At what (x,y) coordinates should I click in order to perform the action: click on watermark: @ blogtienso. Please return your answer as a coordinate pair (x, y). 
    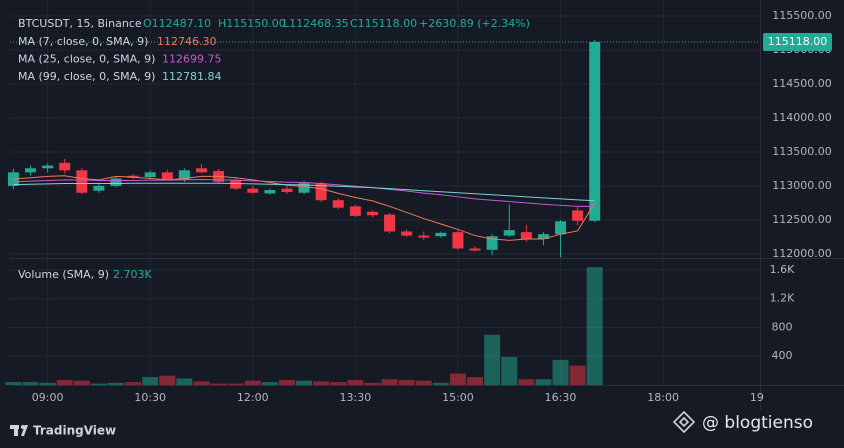
    Looking at the image, I should click on (757, 423).